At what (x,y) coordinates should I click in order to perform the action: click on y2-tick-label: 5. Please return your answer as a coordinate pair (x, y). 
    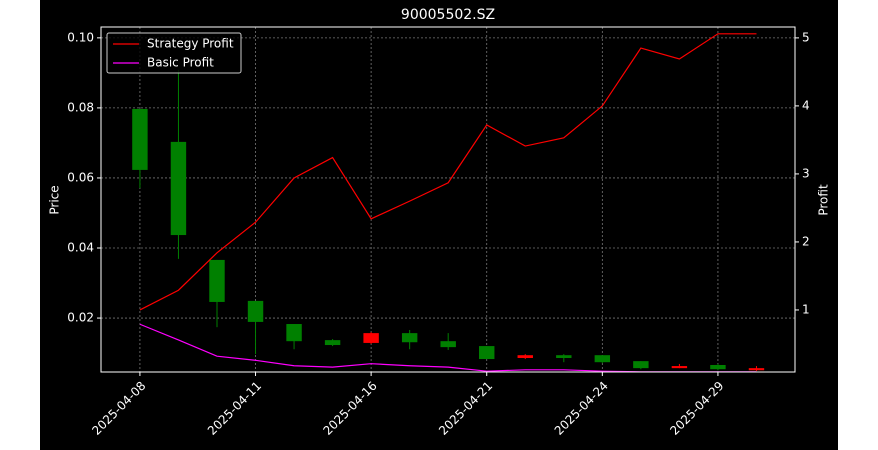
    Looking at the image, I should click on (806, 37).